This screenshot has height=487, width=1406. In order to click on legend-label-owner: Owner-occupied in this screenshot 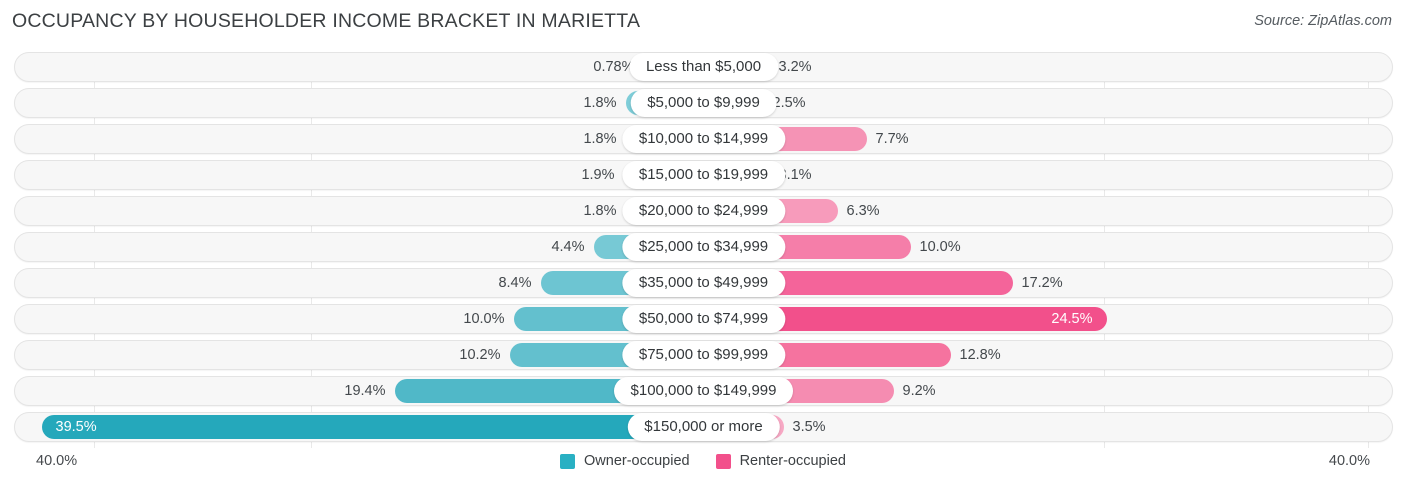, I will do `click(637, 461)`.